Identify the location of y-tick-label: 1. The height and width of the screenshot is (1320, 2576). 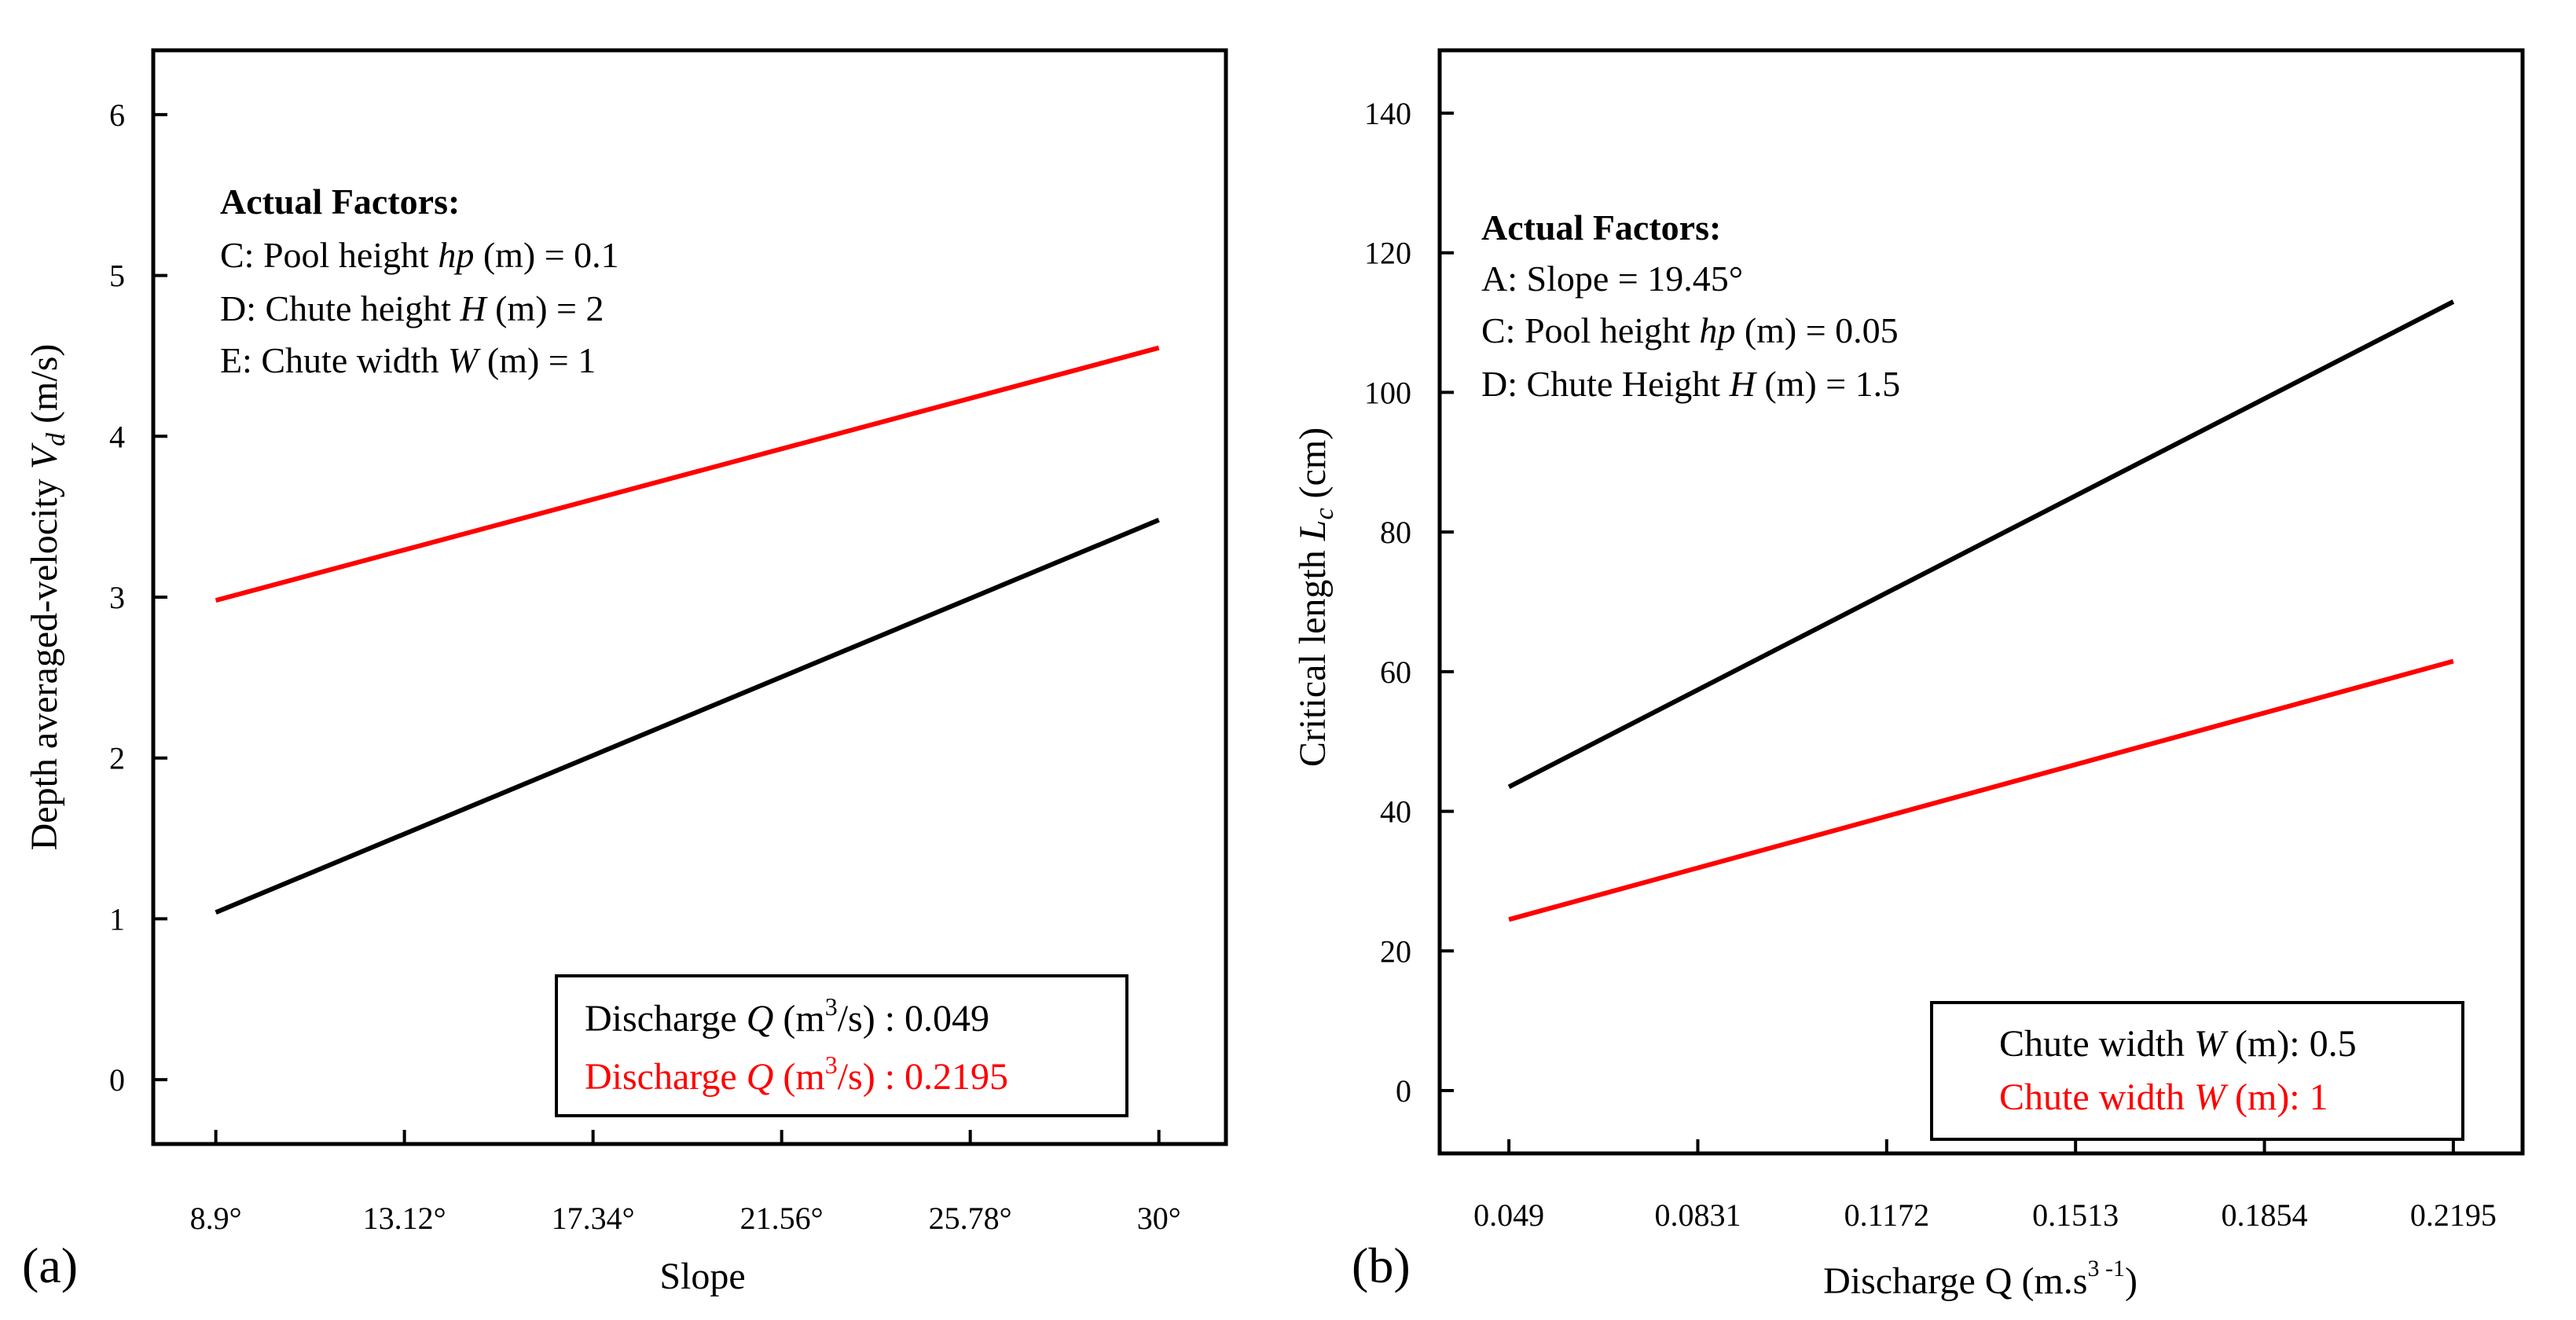
(117, 919).